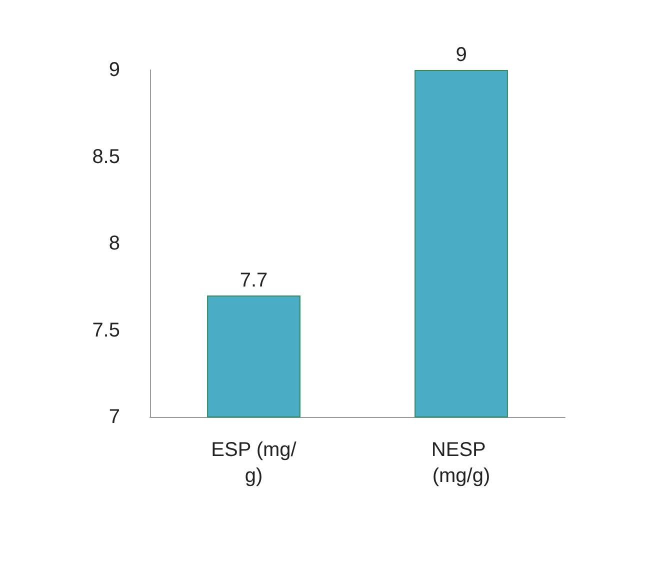  I want to click on data-label: 7.7, so click(254, 281).